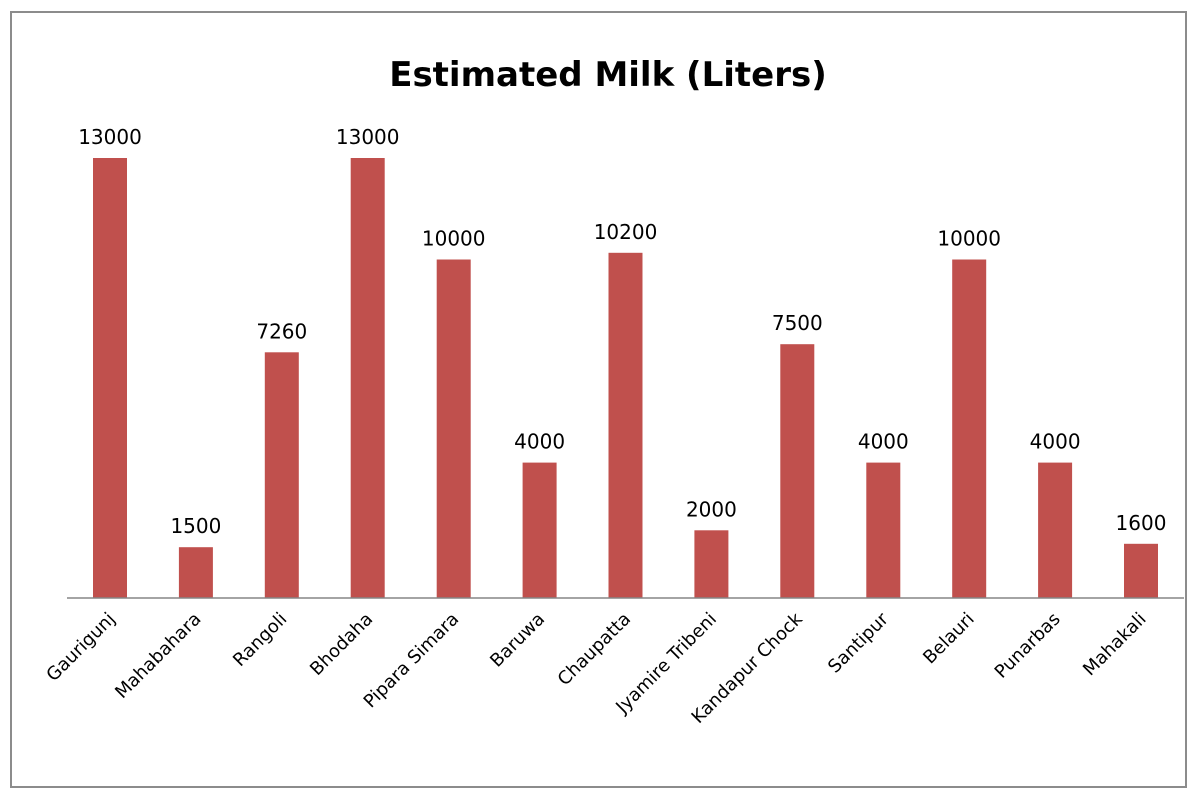 The width and height of the screenshot is (1199, 792). What do you see at coordinates (858, 642) in the screenshot?
I see `category-label-9: Santipur` at bounding box center [858, 642].